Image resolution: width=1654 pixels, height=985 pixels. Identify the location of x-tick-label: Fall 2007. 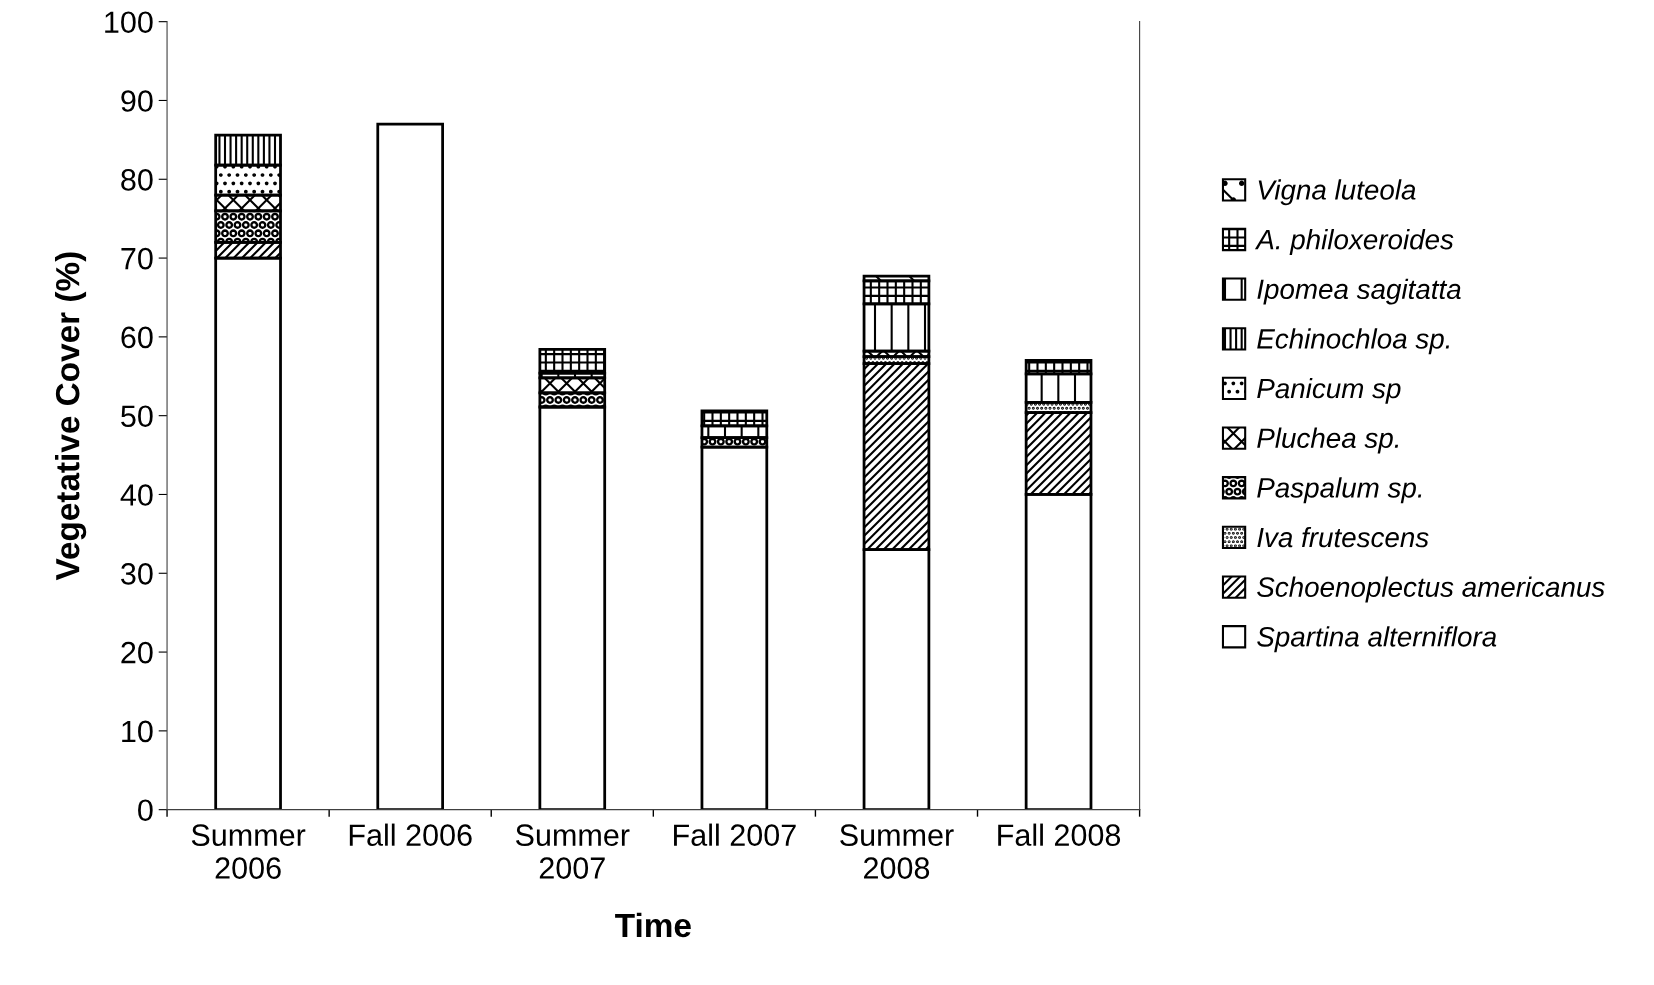
(735, 834).